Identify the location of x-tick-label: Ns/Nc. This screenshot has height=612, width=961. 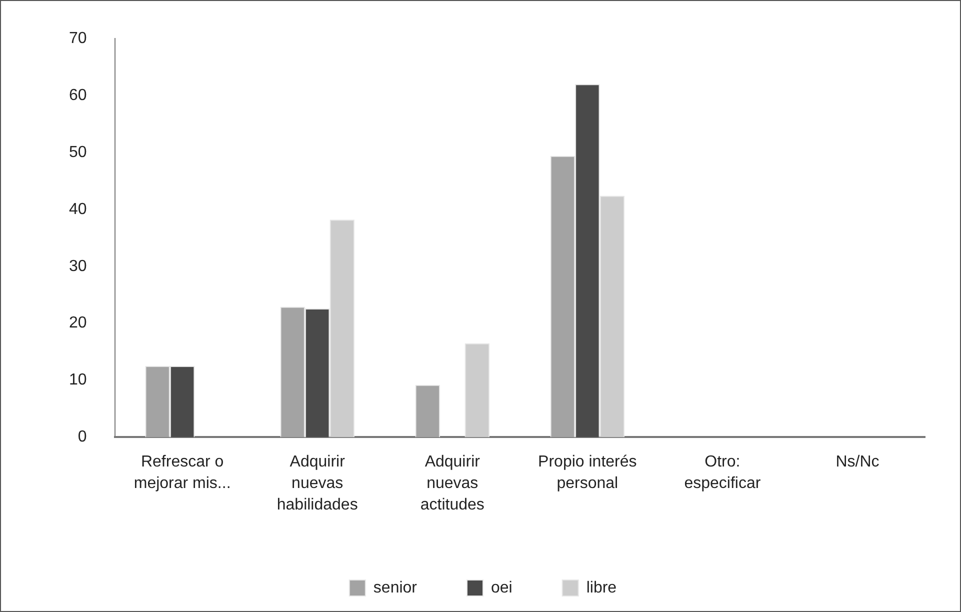
(858, 461).